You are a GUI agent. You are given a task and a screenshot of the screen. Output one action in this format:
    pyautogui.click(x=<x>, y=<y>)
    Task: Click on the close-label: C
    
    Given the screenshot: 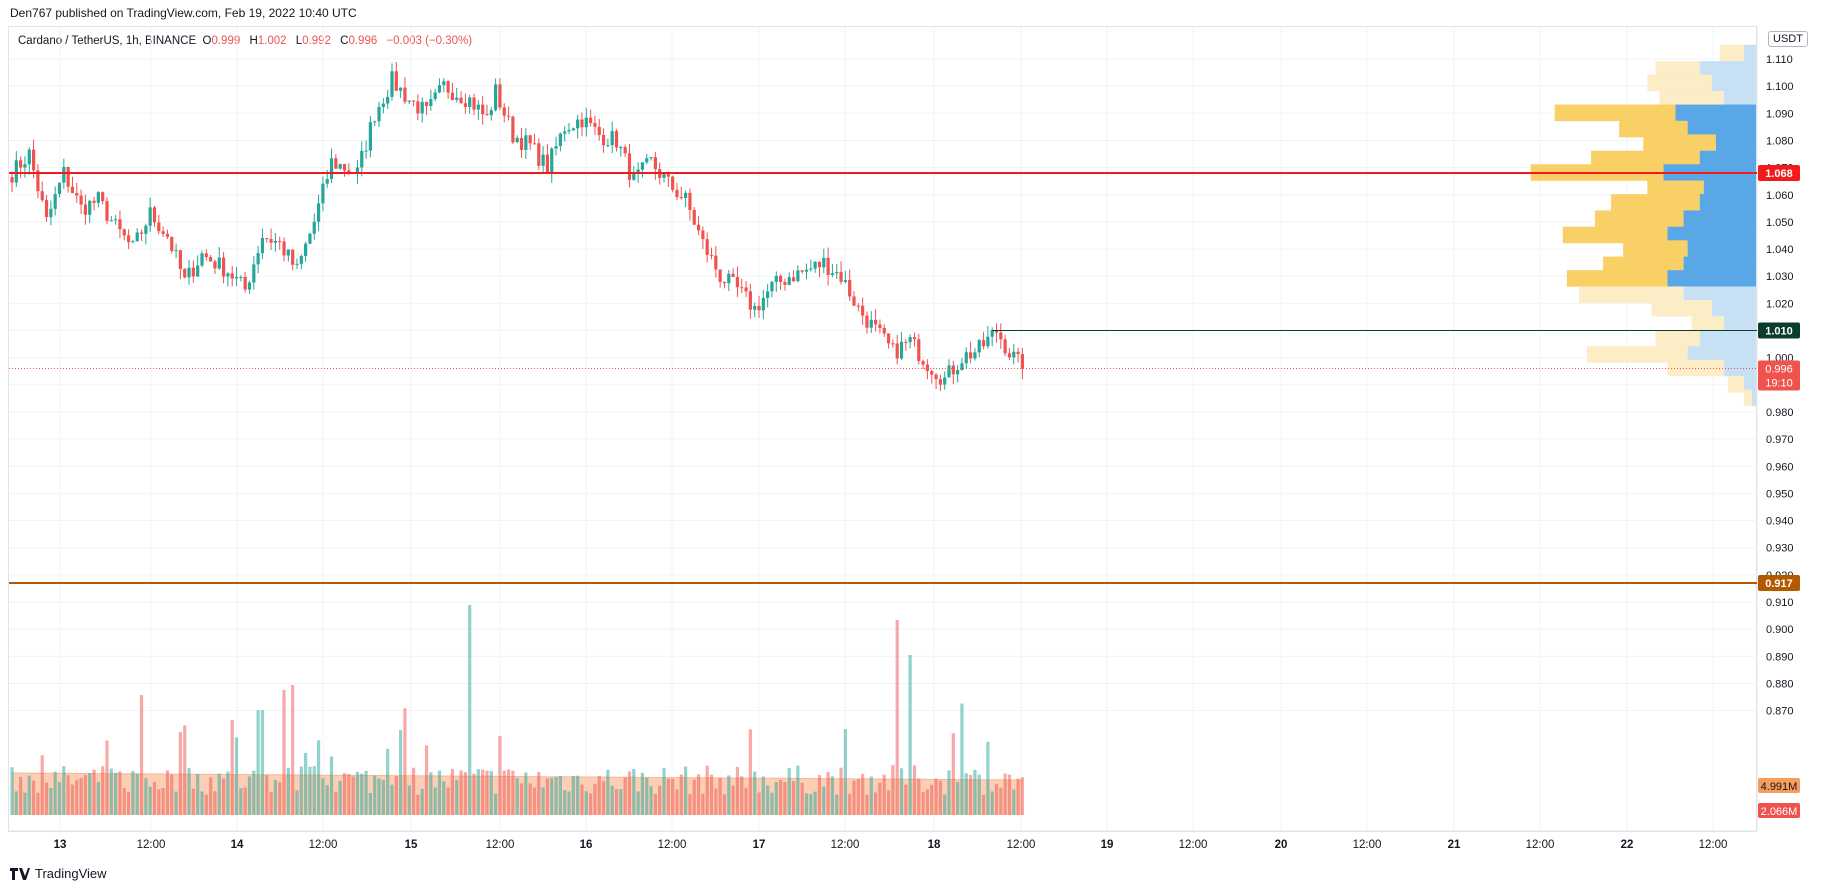 What is the action you would take?
    pyautogui.click(x=344, y=41)
    